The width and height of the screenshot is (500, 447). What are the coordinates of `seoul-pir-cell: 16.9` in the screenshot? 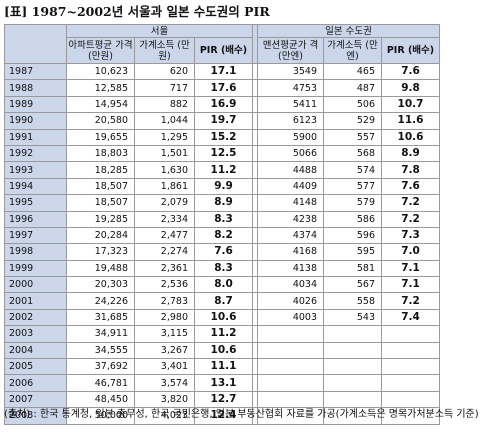 It's located at (223, 104).